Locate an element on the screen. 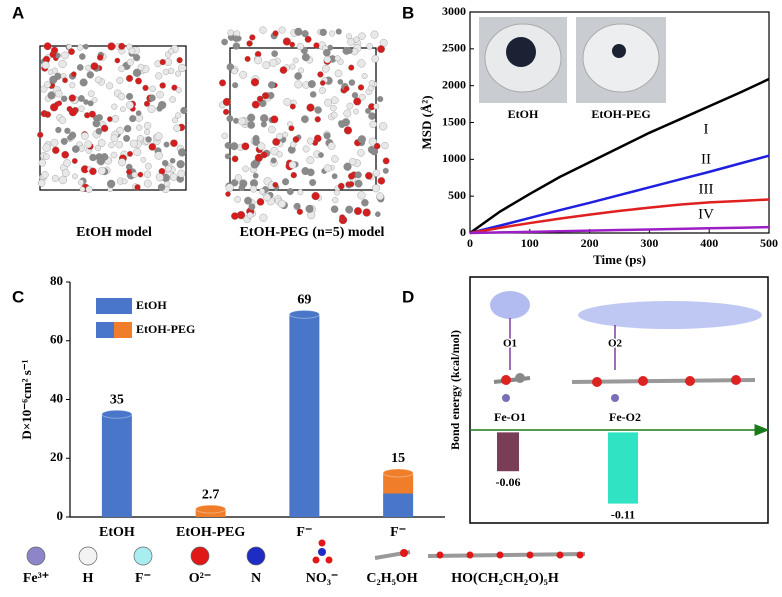  inset-label: EtOH is located at coordinates (523, 114).